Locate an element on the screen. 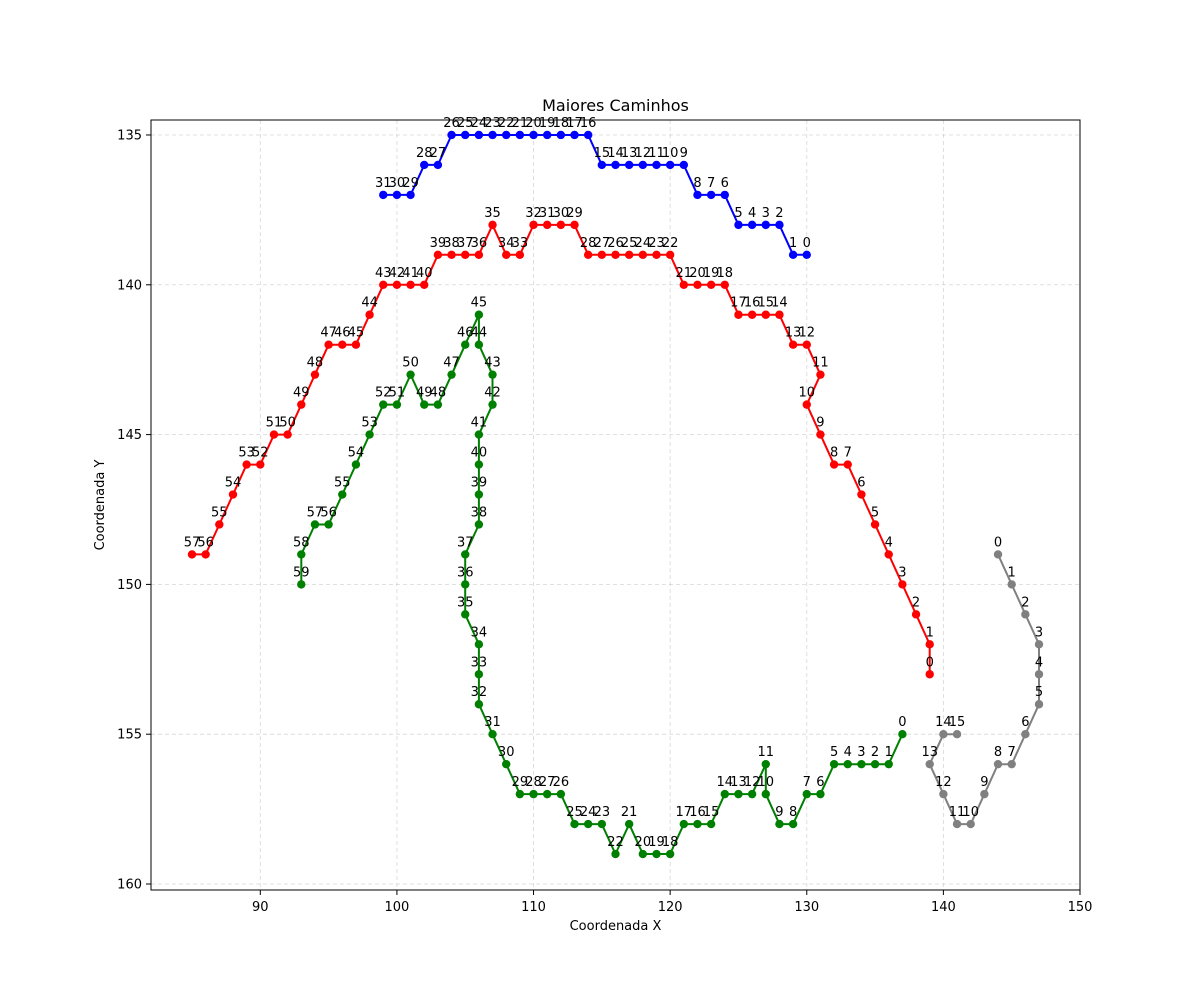  point-label: 38 is located at coordinates (479, 512).